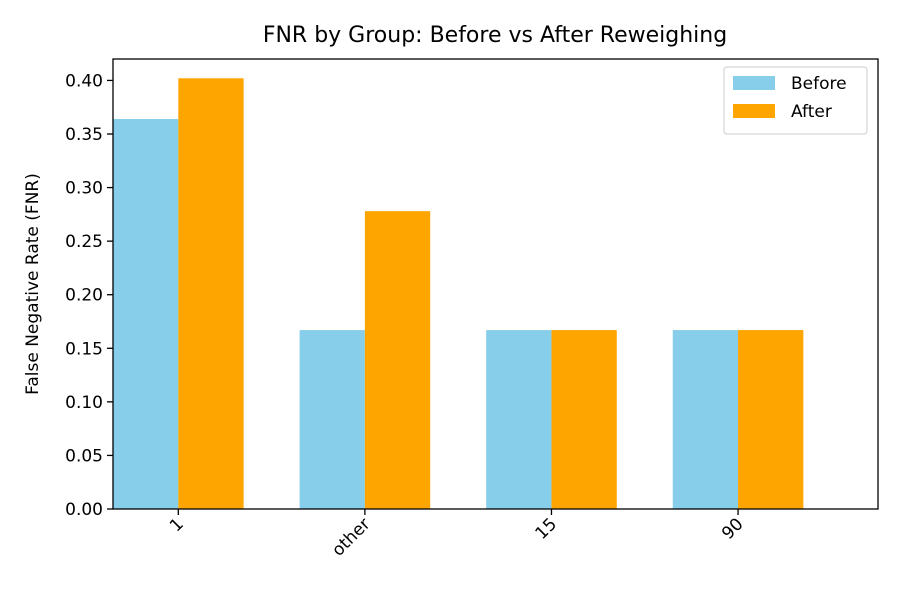 This screenshot has width=900, height=605. I want to click on y-axis-label: False Negative Rate (FNR), so click(33, 284).